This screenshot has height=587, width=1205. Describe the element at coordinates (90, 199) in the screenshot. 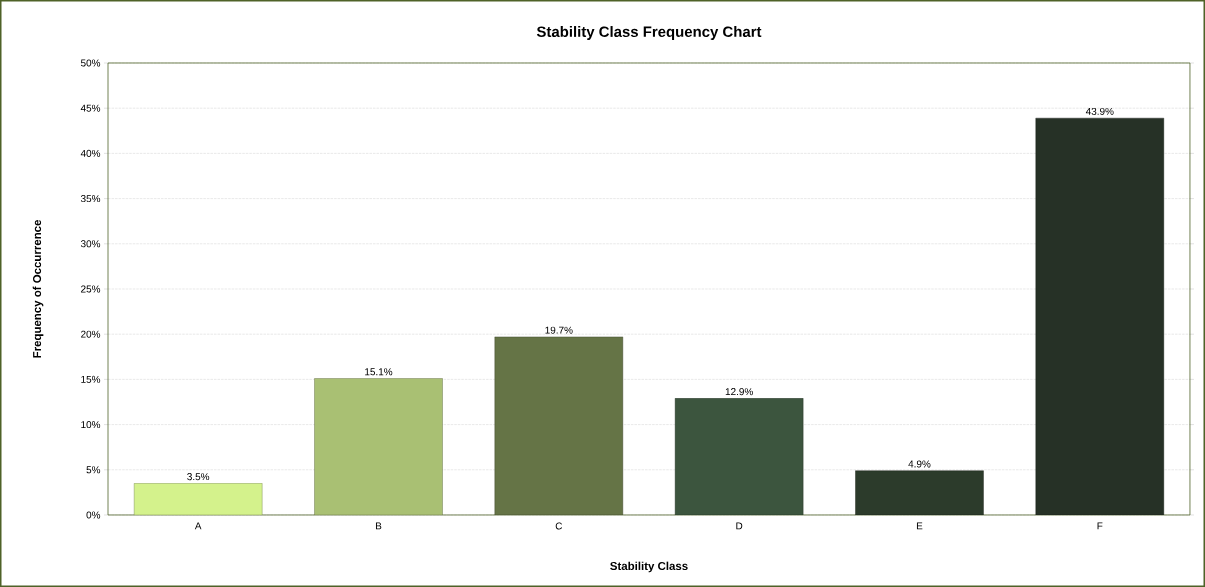

I see `y-tick-label: 35%` at that location.